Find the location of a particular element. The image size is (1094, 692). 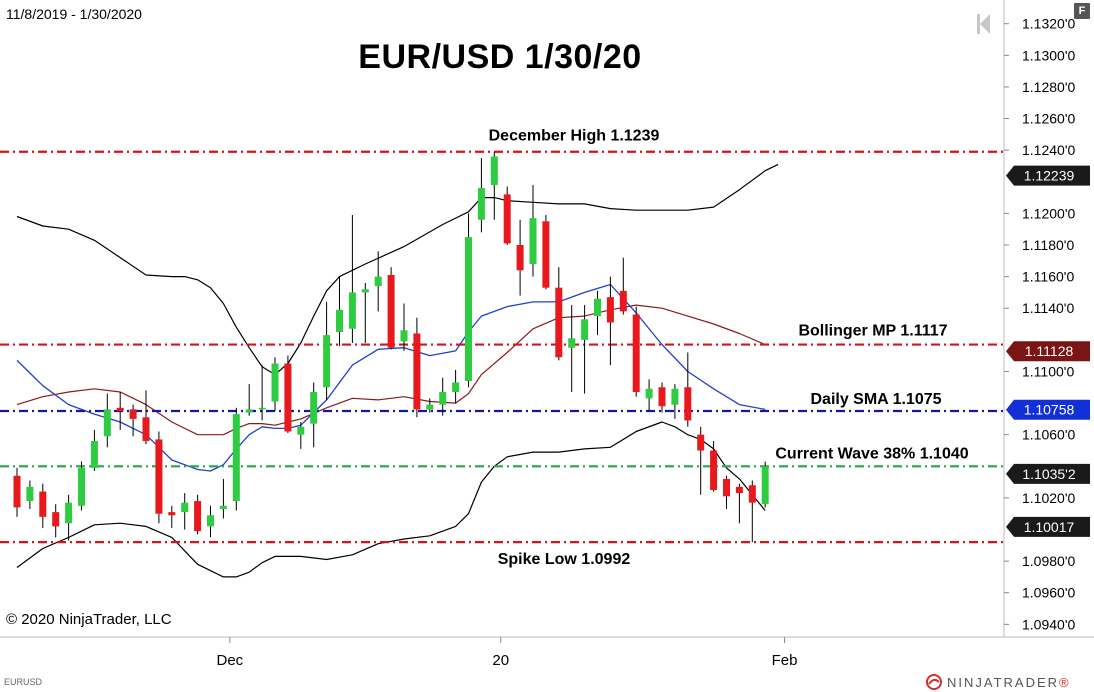

y-tick-label: 1.1240'0 is located at coordinates (1048, 150).